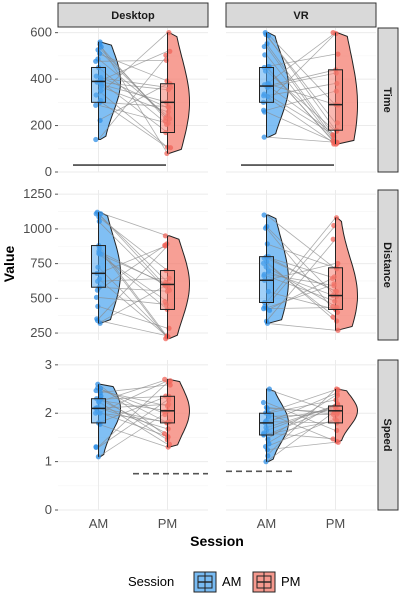 The width and height of the screenshot is (401, 599). Describe the element at coordinates (276, 582) in the screenshot. I see `legend-key-pm: PM` at that location.